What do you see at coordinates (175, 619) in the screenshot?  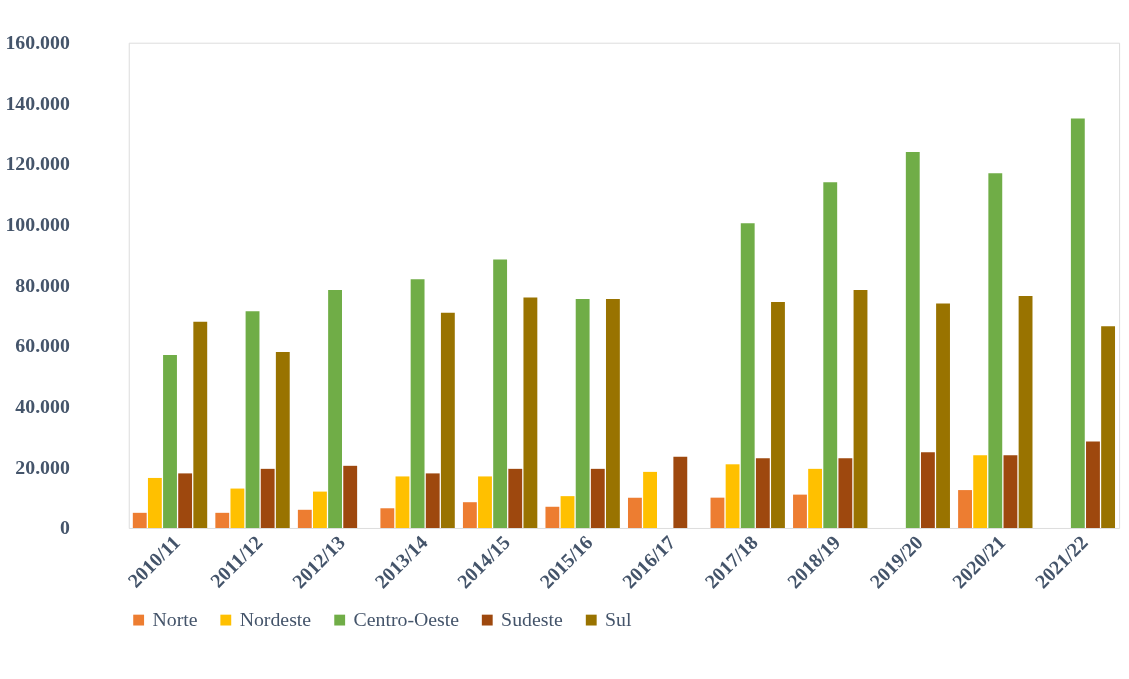 I see `legend-label: Norte` at bounding box center [175, 619].